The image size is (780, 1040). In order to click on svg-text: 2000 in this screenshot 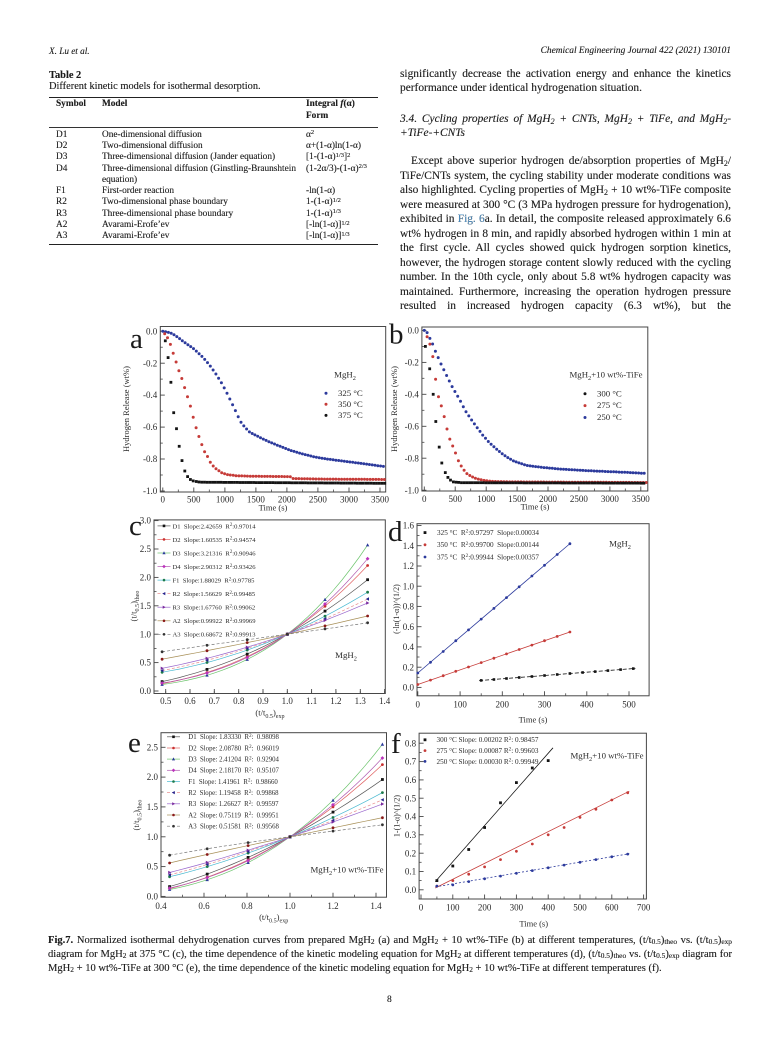, I will do `click(287, 500)`.